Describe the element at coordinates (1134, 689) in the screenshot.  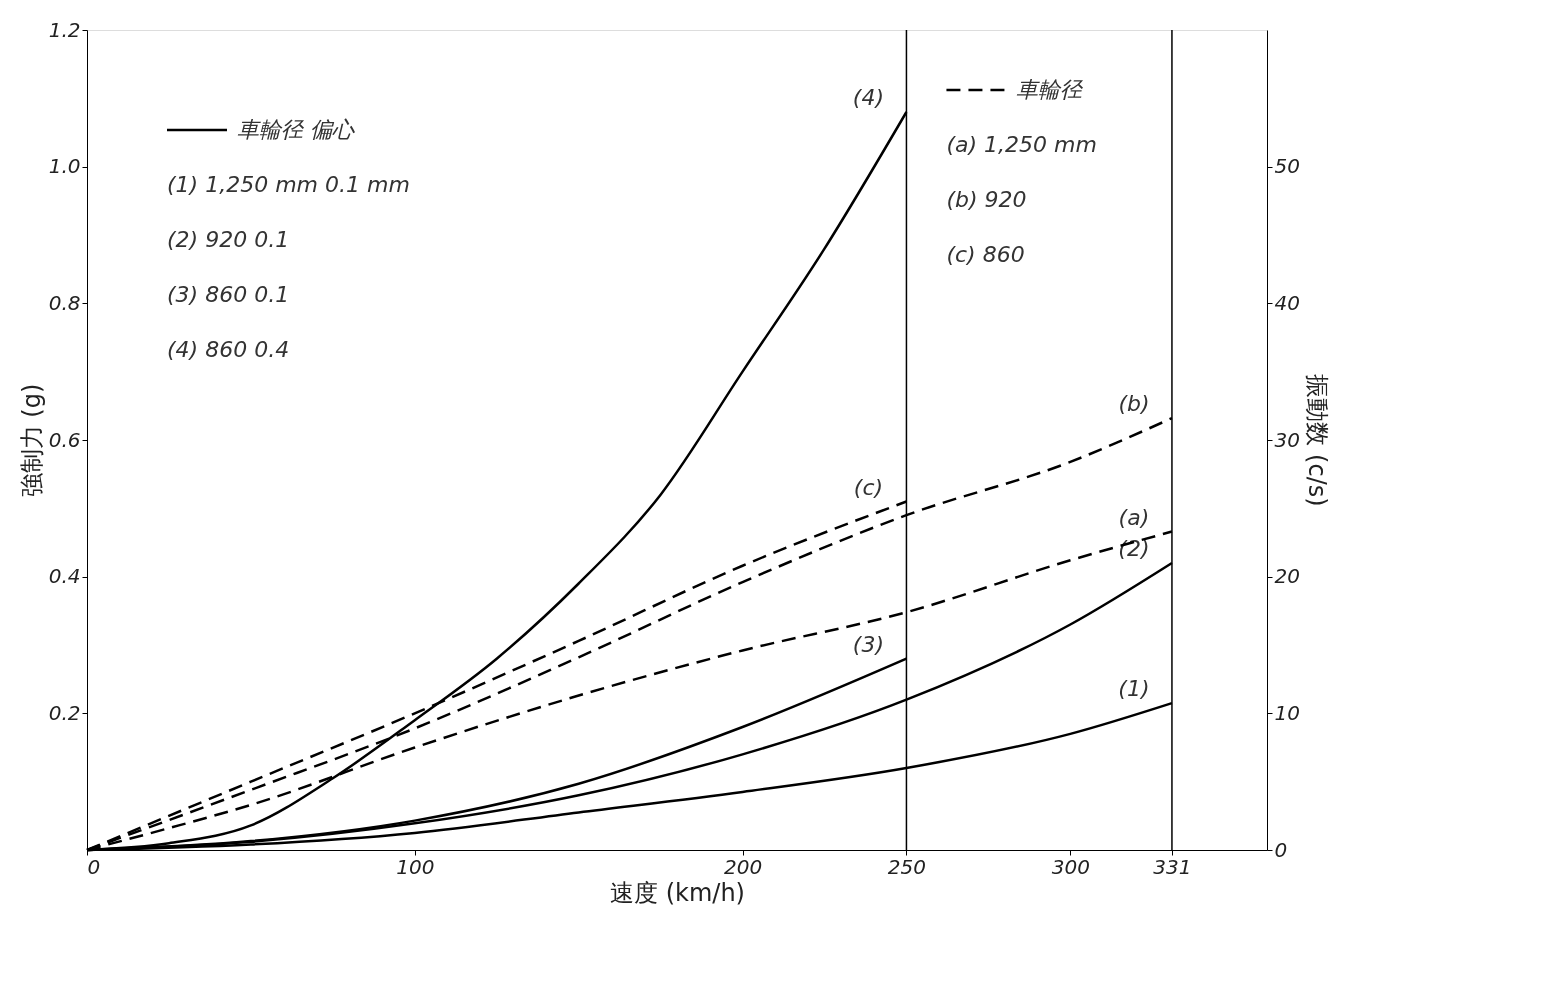
I see `series-label: (1)` at that location.